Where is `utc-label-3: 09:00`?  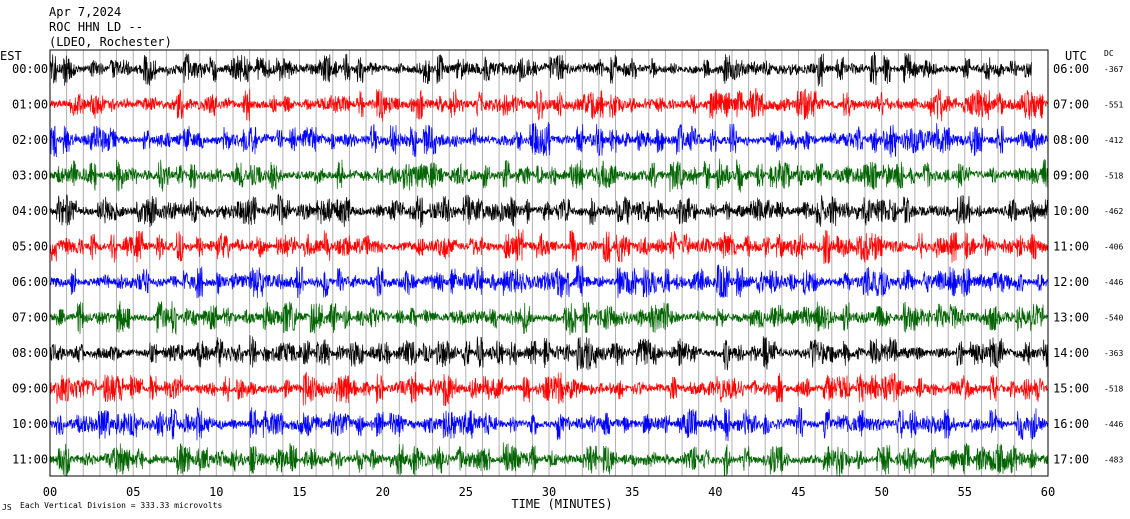 utc-label-3: 09:00 is located at coordinates (1071, 176).